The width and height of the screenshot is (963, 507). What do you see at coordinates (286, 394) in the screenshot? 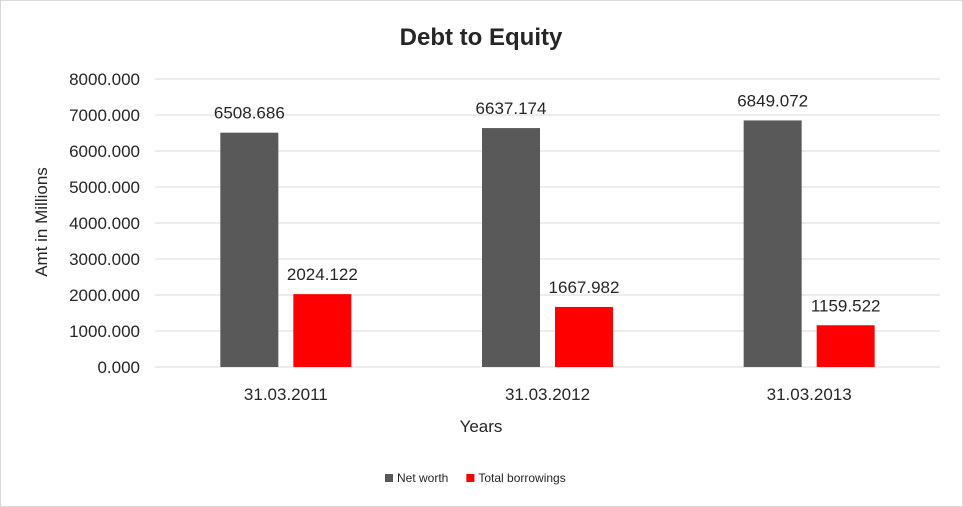
I see `x-tick-label: 31.03.2011` at bounding box center [286, 394].